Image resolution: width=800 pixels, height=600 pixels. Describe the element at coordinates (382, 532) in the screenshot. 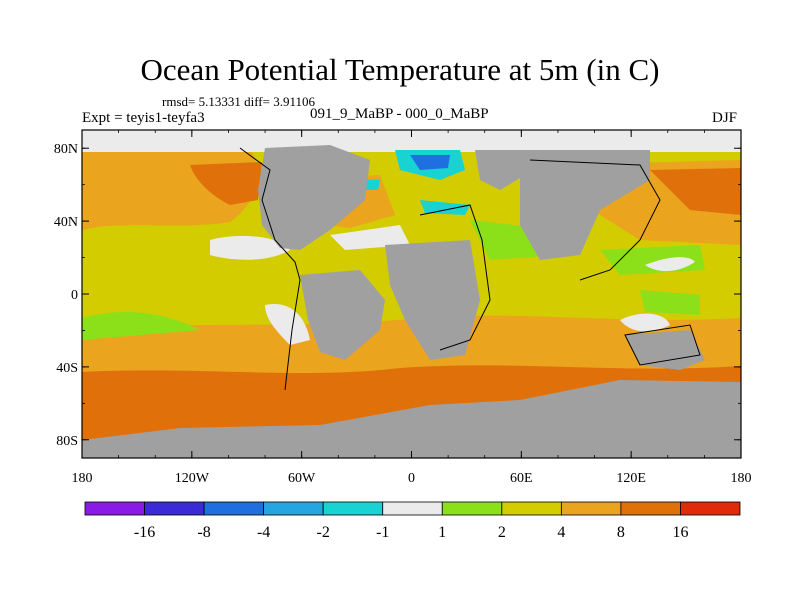

I see `colorbar-label: -1` at that location.